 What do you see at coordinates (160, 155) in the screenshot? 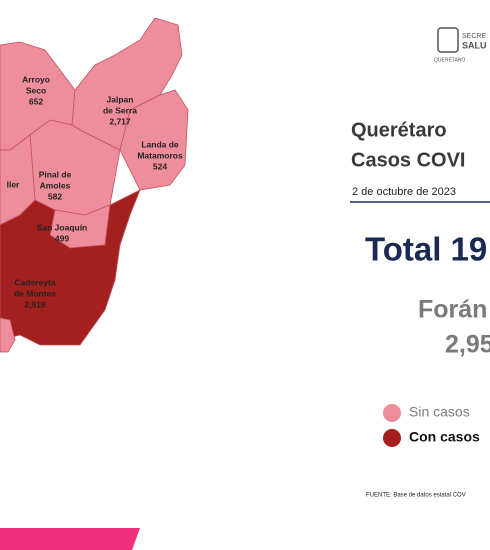
I see `municipality-name: Matamoros` at bounding box center [160, 155].